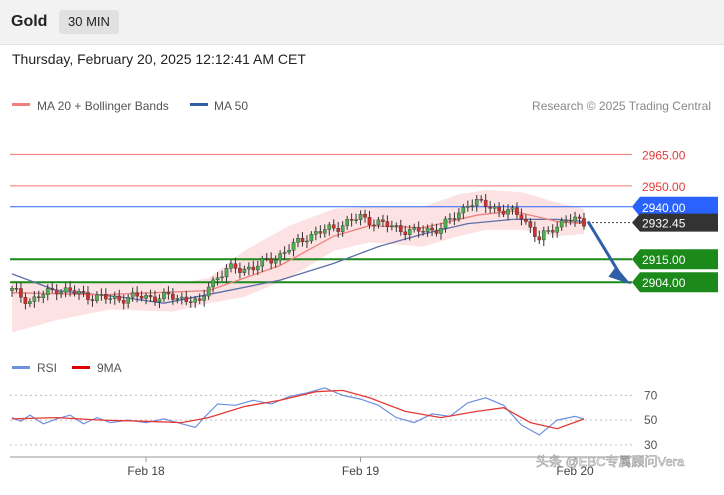 Image resolution: width=724 pixels, height=495 pixels. What do you see at coordinates (651, 420) in the screenshot?
I see `rsi-tick-label: 50` at bounding box center [651, 420].